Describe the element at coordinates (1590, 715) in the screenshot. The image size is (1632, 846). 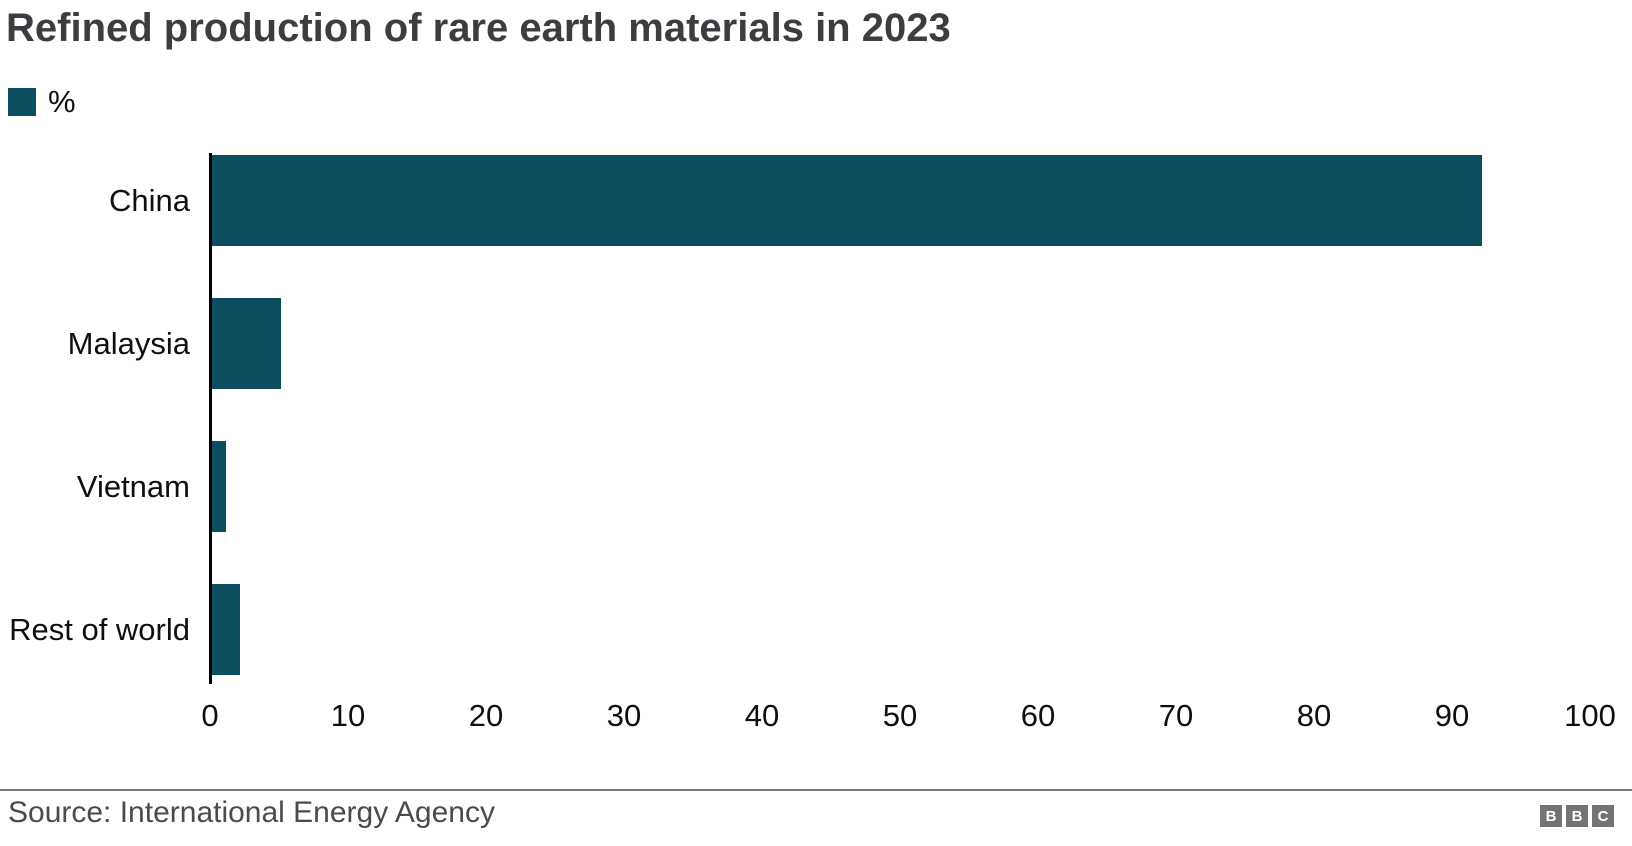
I see `x-tick-label-100: 100` at that location.